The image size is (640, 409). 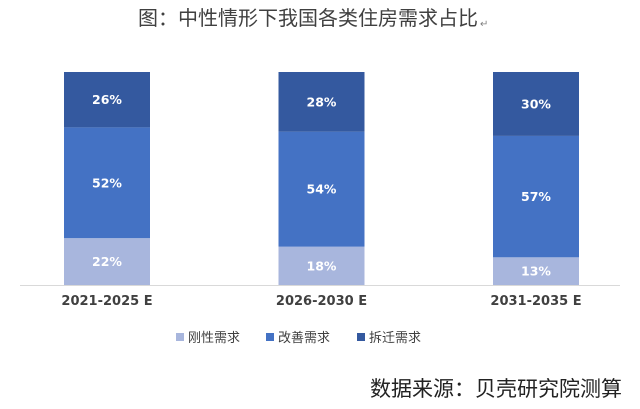 I want to click on data-label-2-3: 28%, so click(x=322, y=101).